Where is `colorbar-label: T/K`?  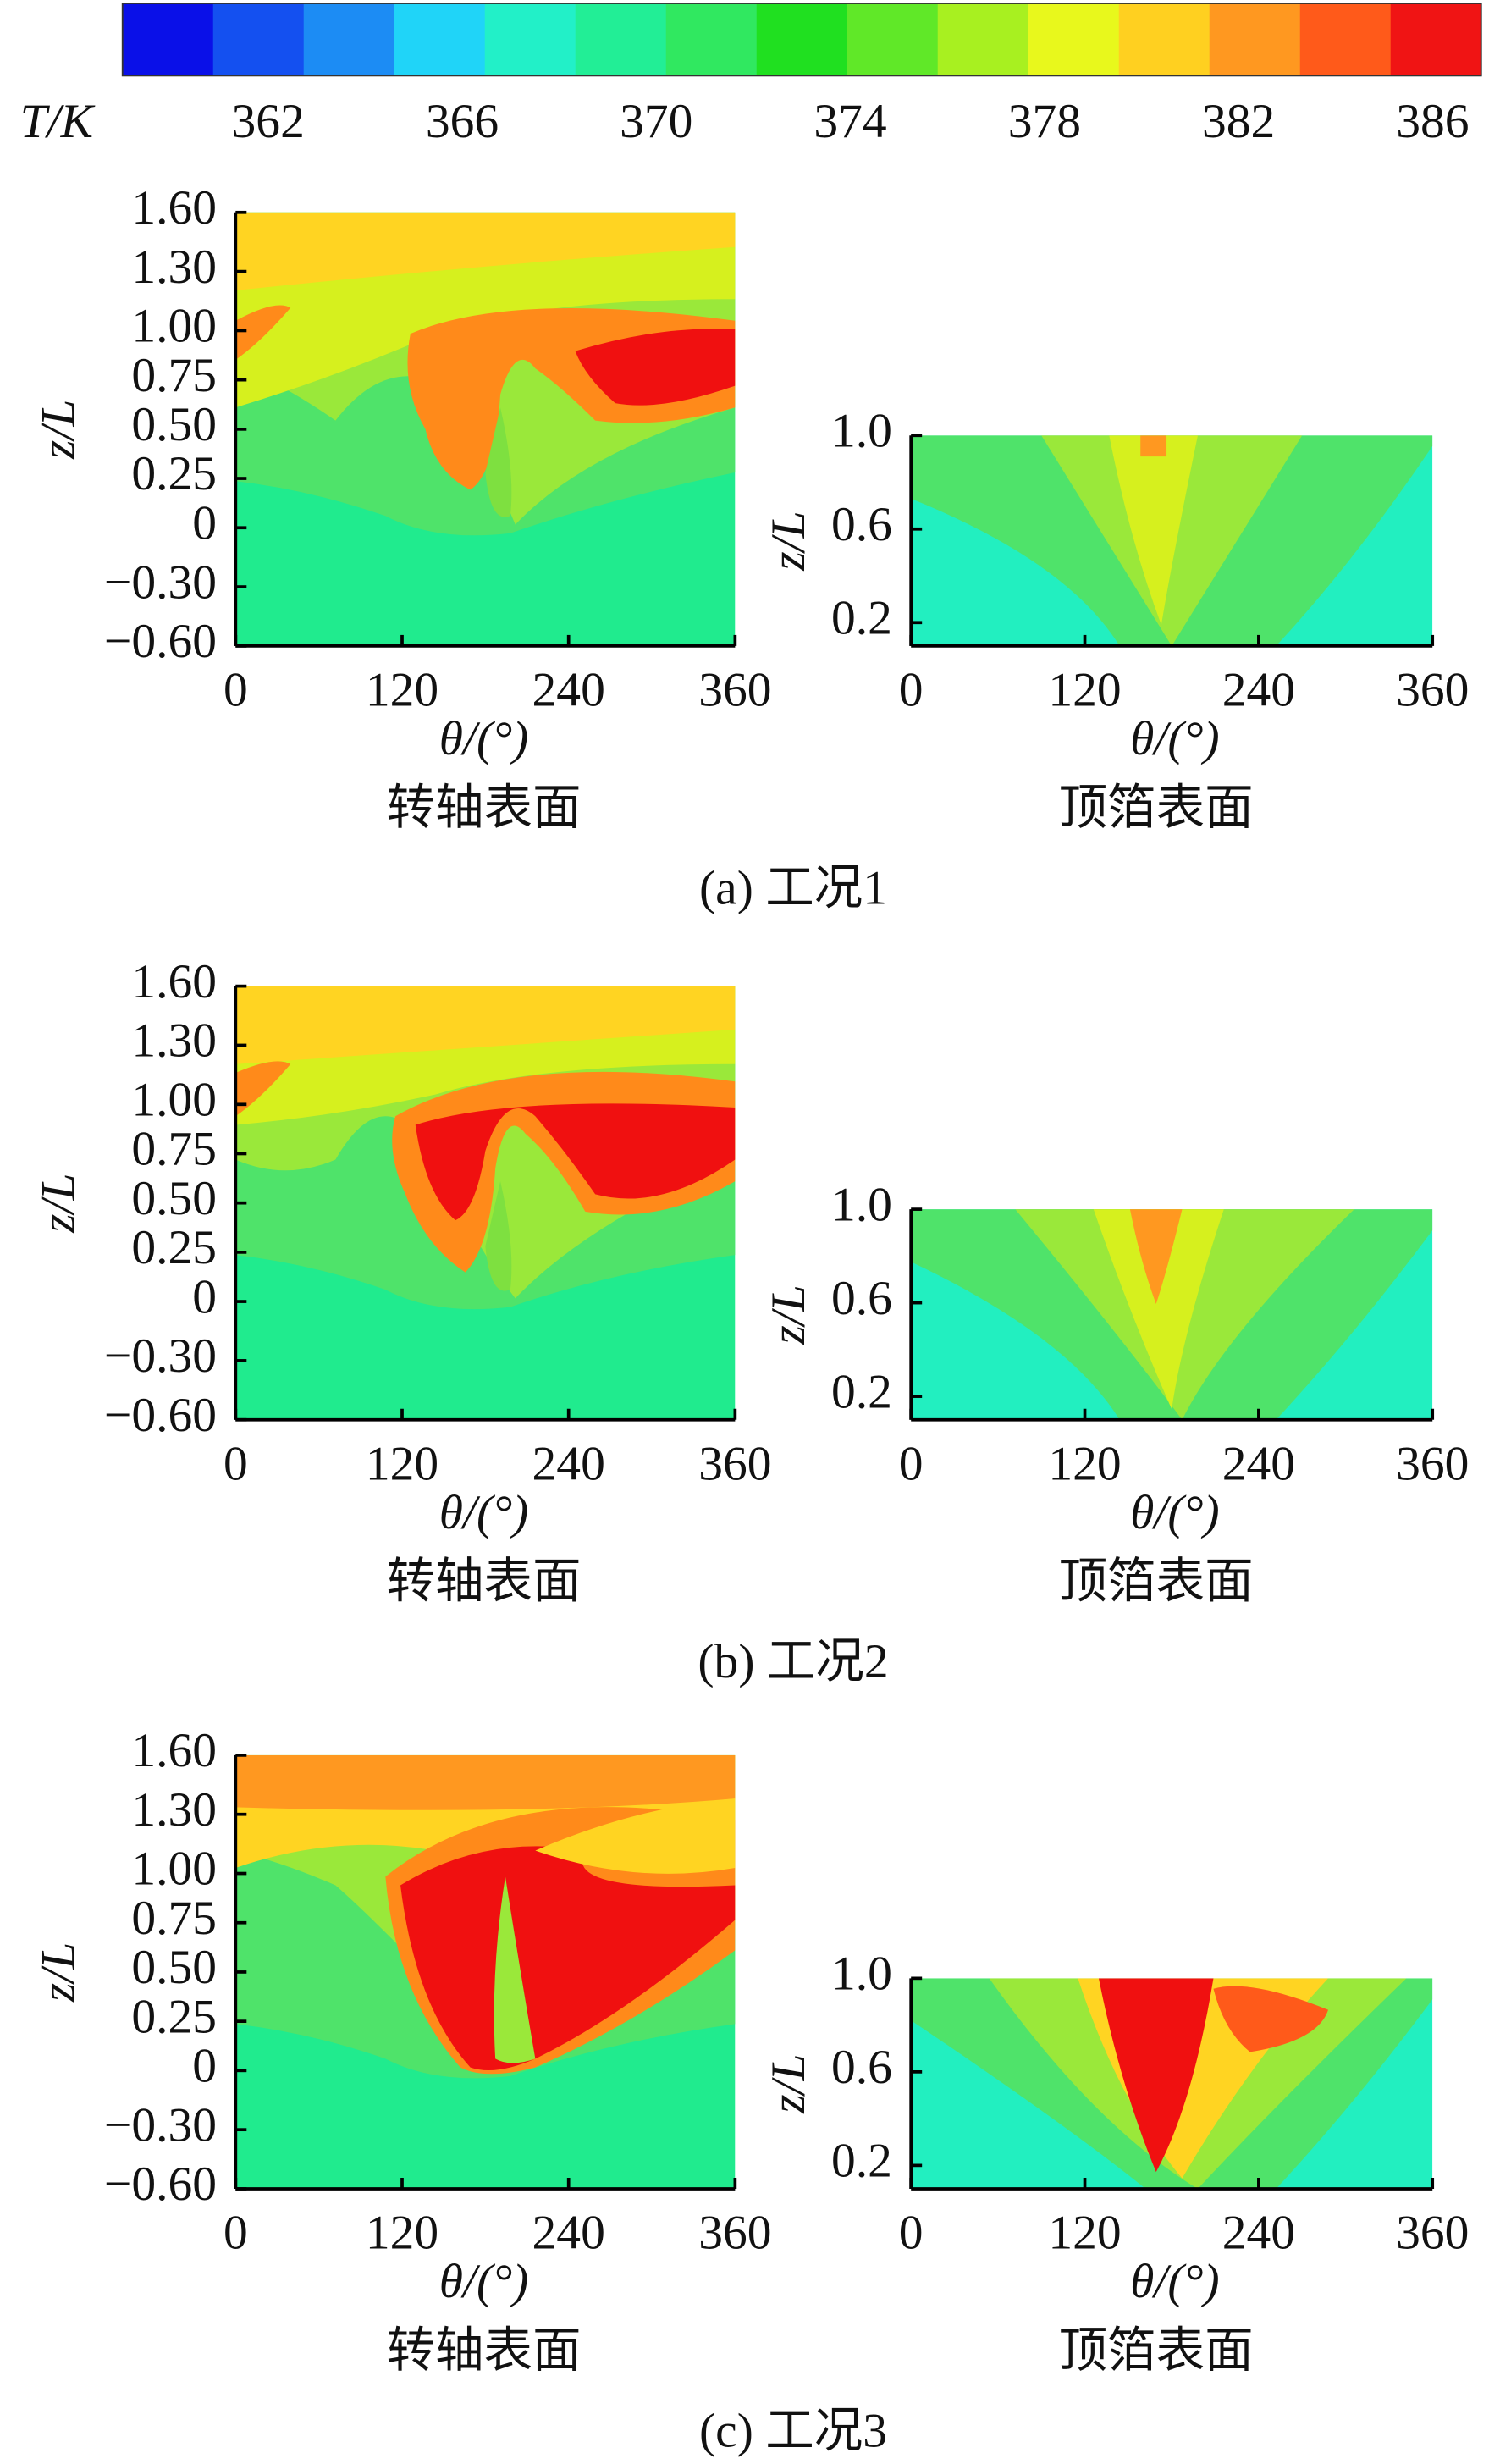
colorbar-label: T/K is located at coordinates (58, 121).